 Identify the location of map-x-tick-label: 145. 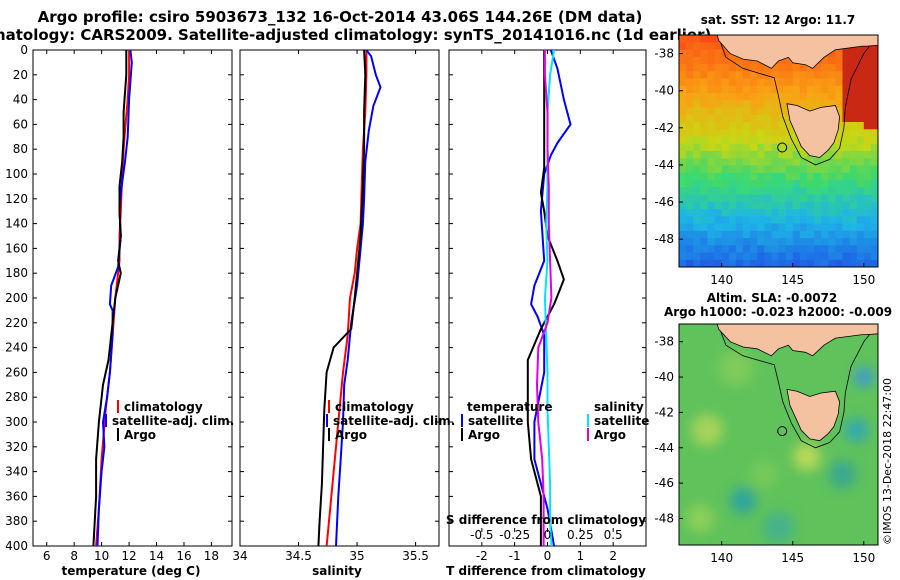
(792, 280).